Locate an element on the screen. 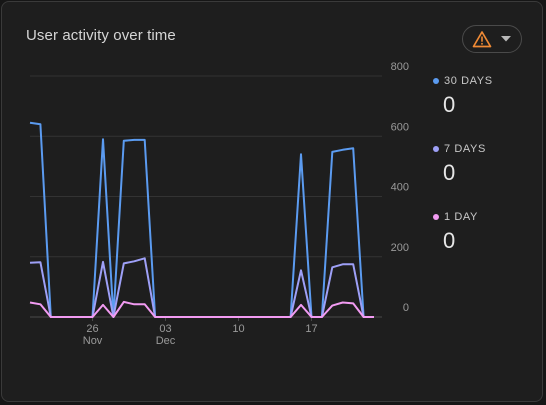 The image size is (546, 405). card-title: User activity over time is located at coordinates (101, 35).